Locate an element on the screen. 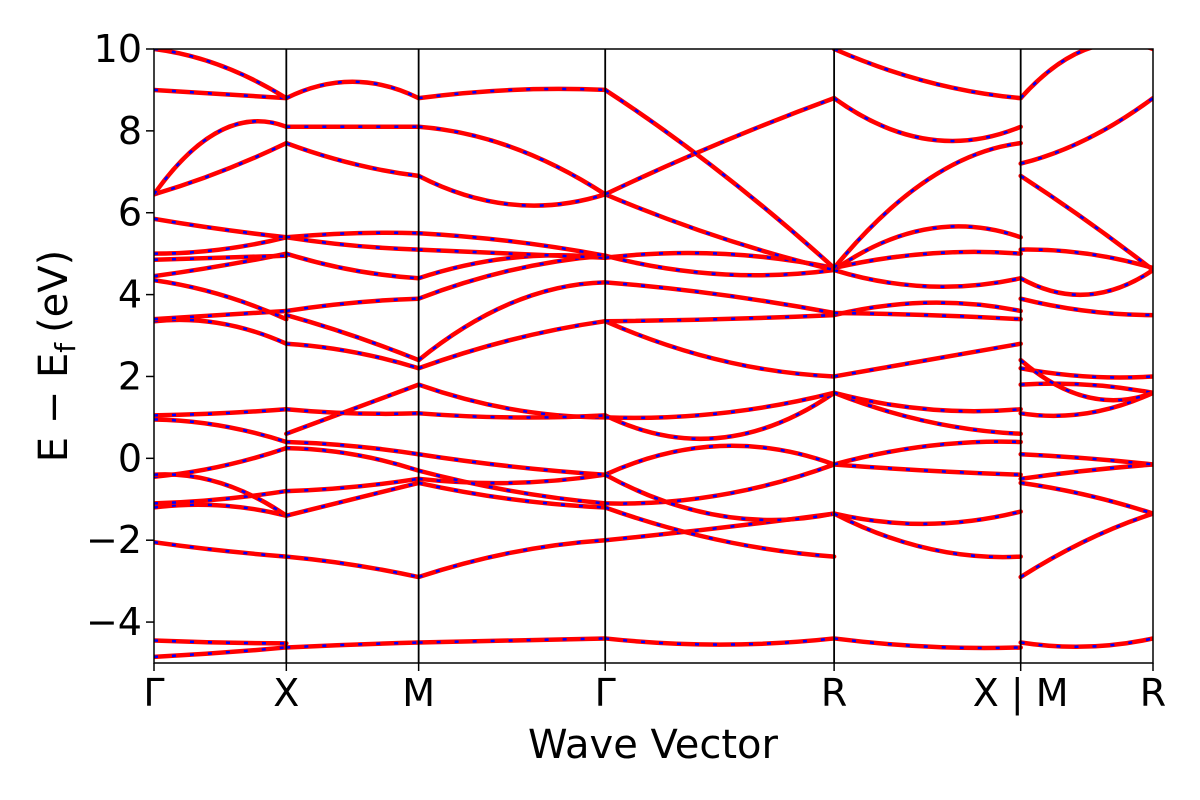 Image resolution: width=1200 pixels, height=800 pixels. y-tick-label: 0 is located at coordinates (130, 458).